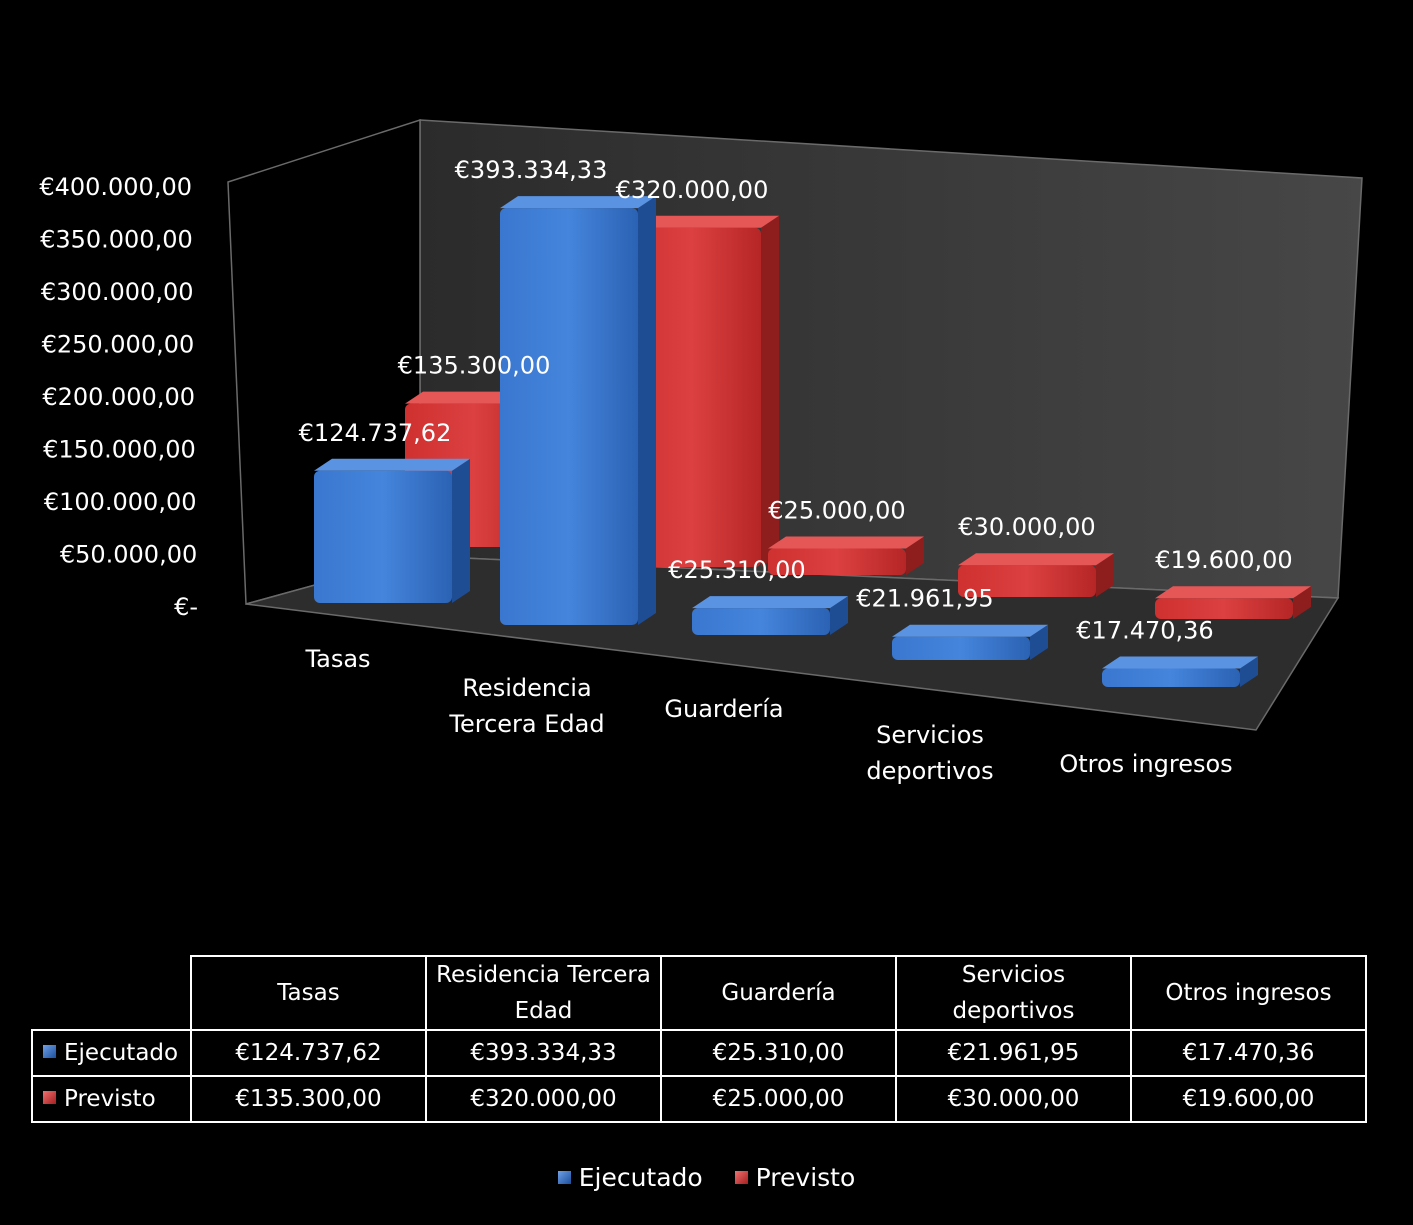 The image size is (1413, 1225). I want to click on bar-previsto-3-side, so click(1105, 575).